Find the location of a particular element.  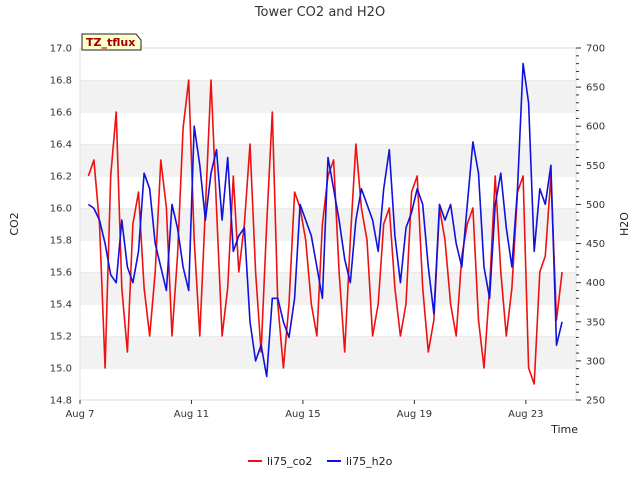

y-right-tick-label: 500 is located at coordinates (595, 205).